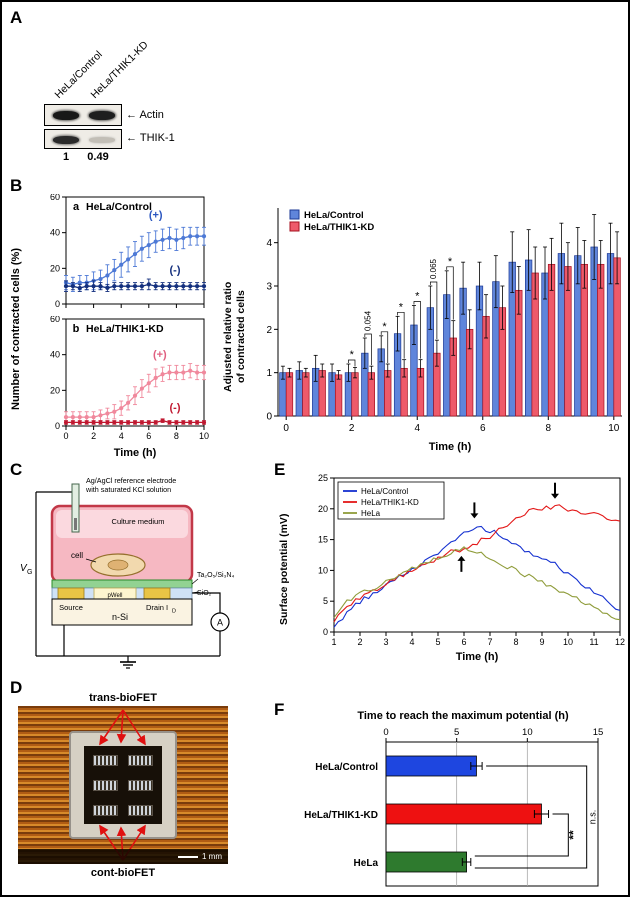 This screenshot has height=897, width=630. I want to click on quant-control: 1, so click(66, 157).